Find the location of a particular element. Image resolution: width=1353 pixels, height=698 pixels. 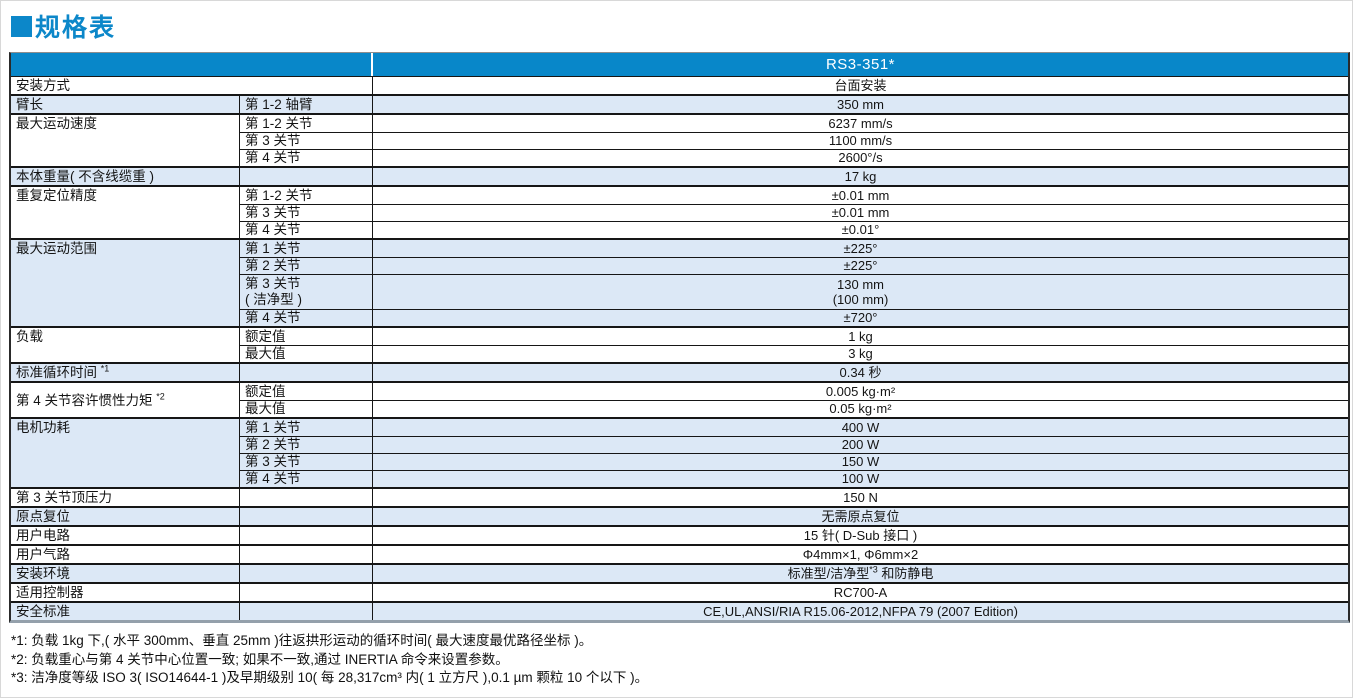

spec-value: 0.005 kg·m² is located at coordinates (860, 391).